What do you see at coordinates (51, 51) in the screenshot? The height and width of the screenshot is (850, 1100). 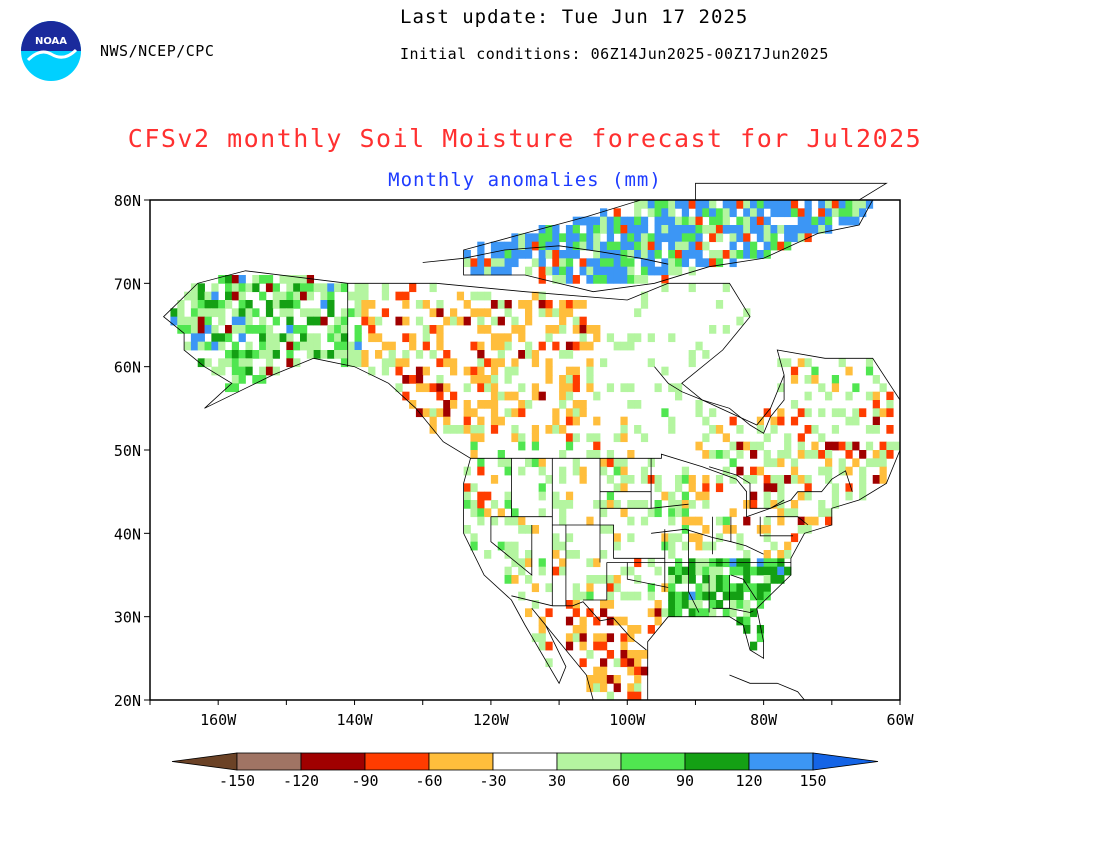 I see `noaa-logo: NOAA` at bounding box center [51, 51].